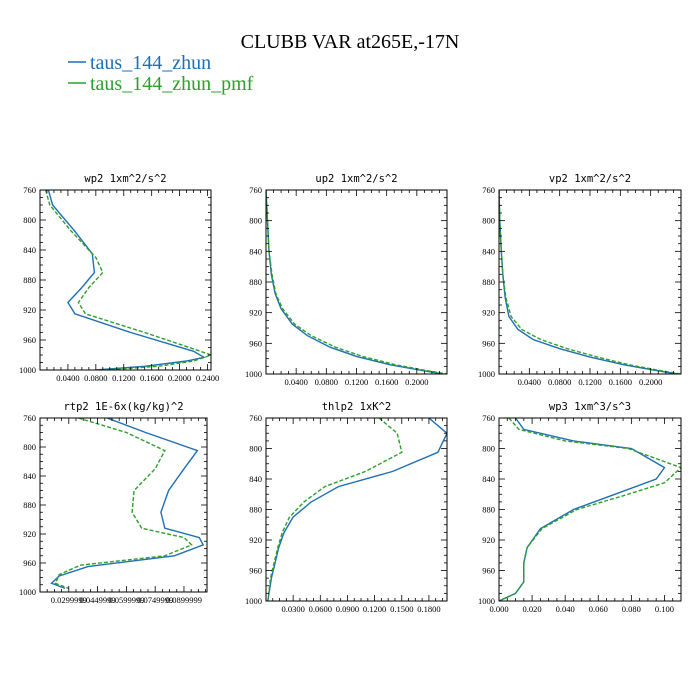  I want to click on panel-title: rtp2 1E-6x(kg/kg)^2, so click(123, 407).